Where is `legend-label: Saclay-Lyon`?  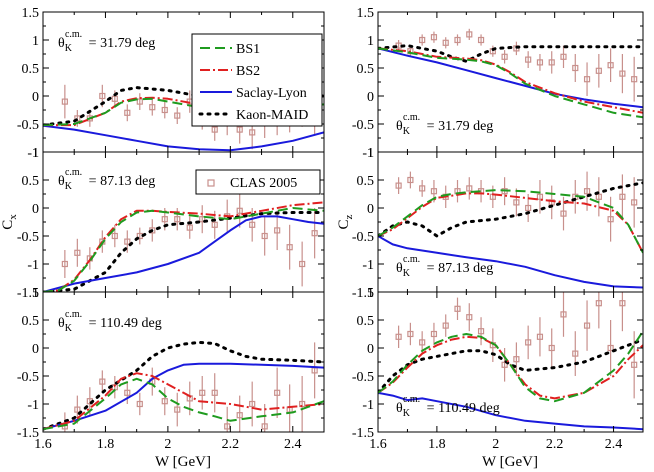
legend-label: Saclay-Lyon is located at coordinates (271, 93).